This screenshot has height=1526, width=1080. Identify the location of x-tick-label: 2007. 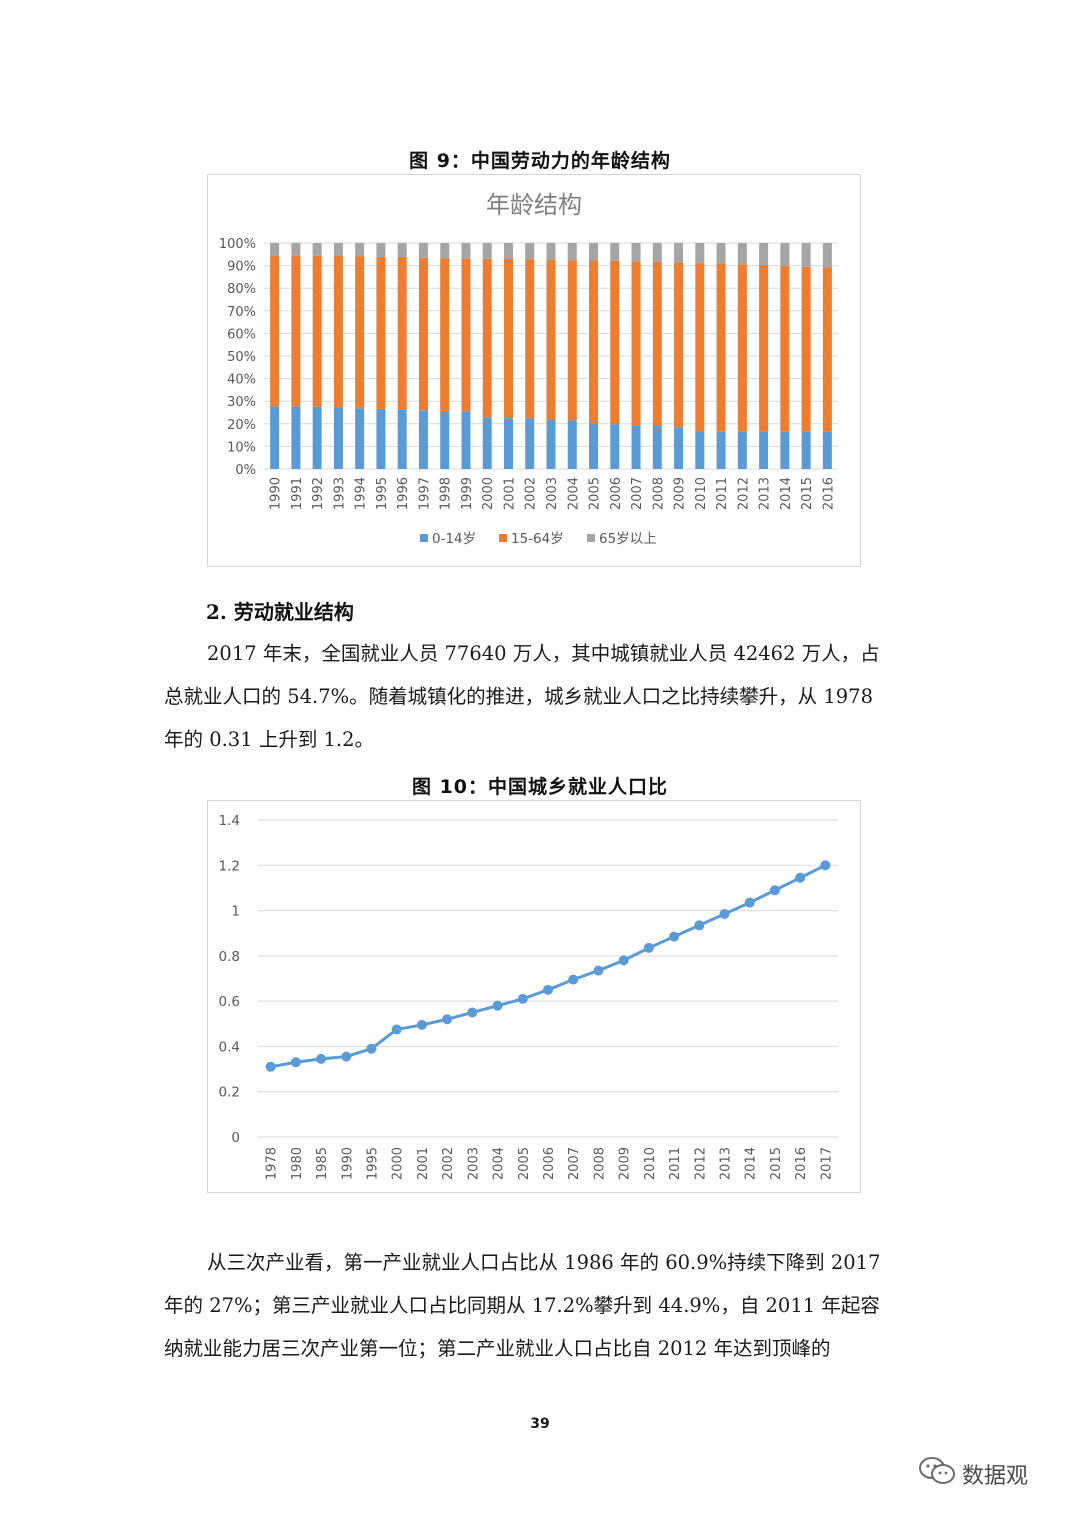
(574, 1163).